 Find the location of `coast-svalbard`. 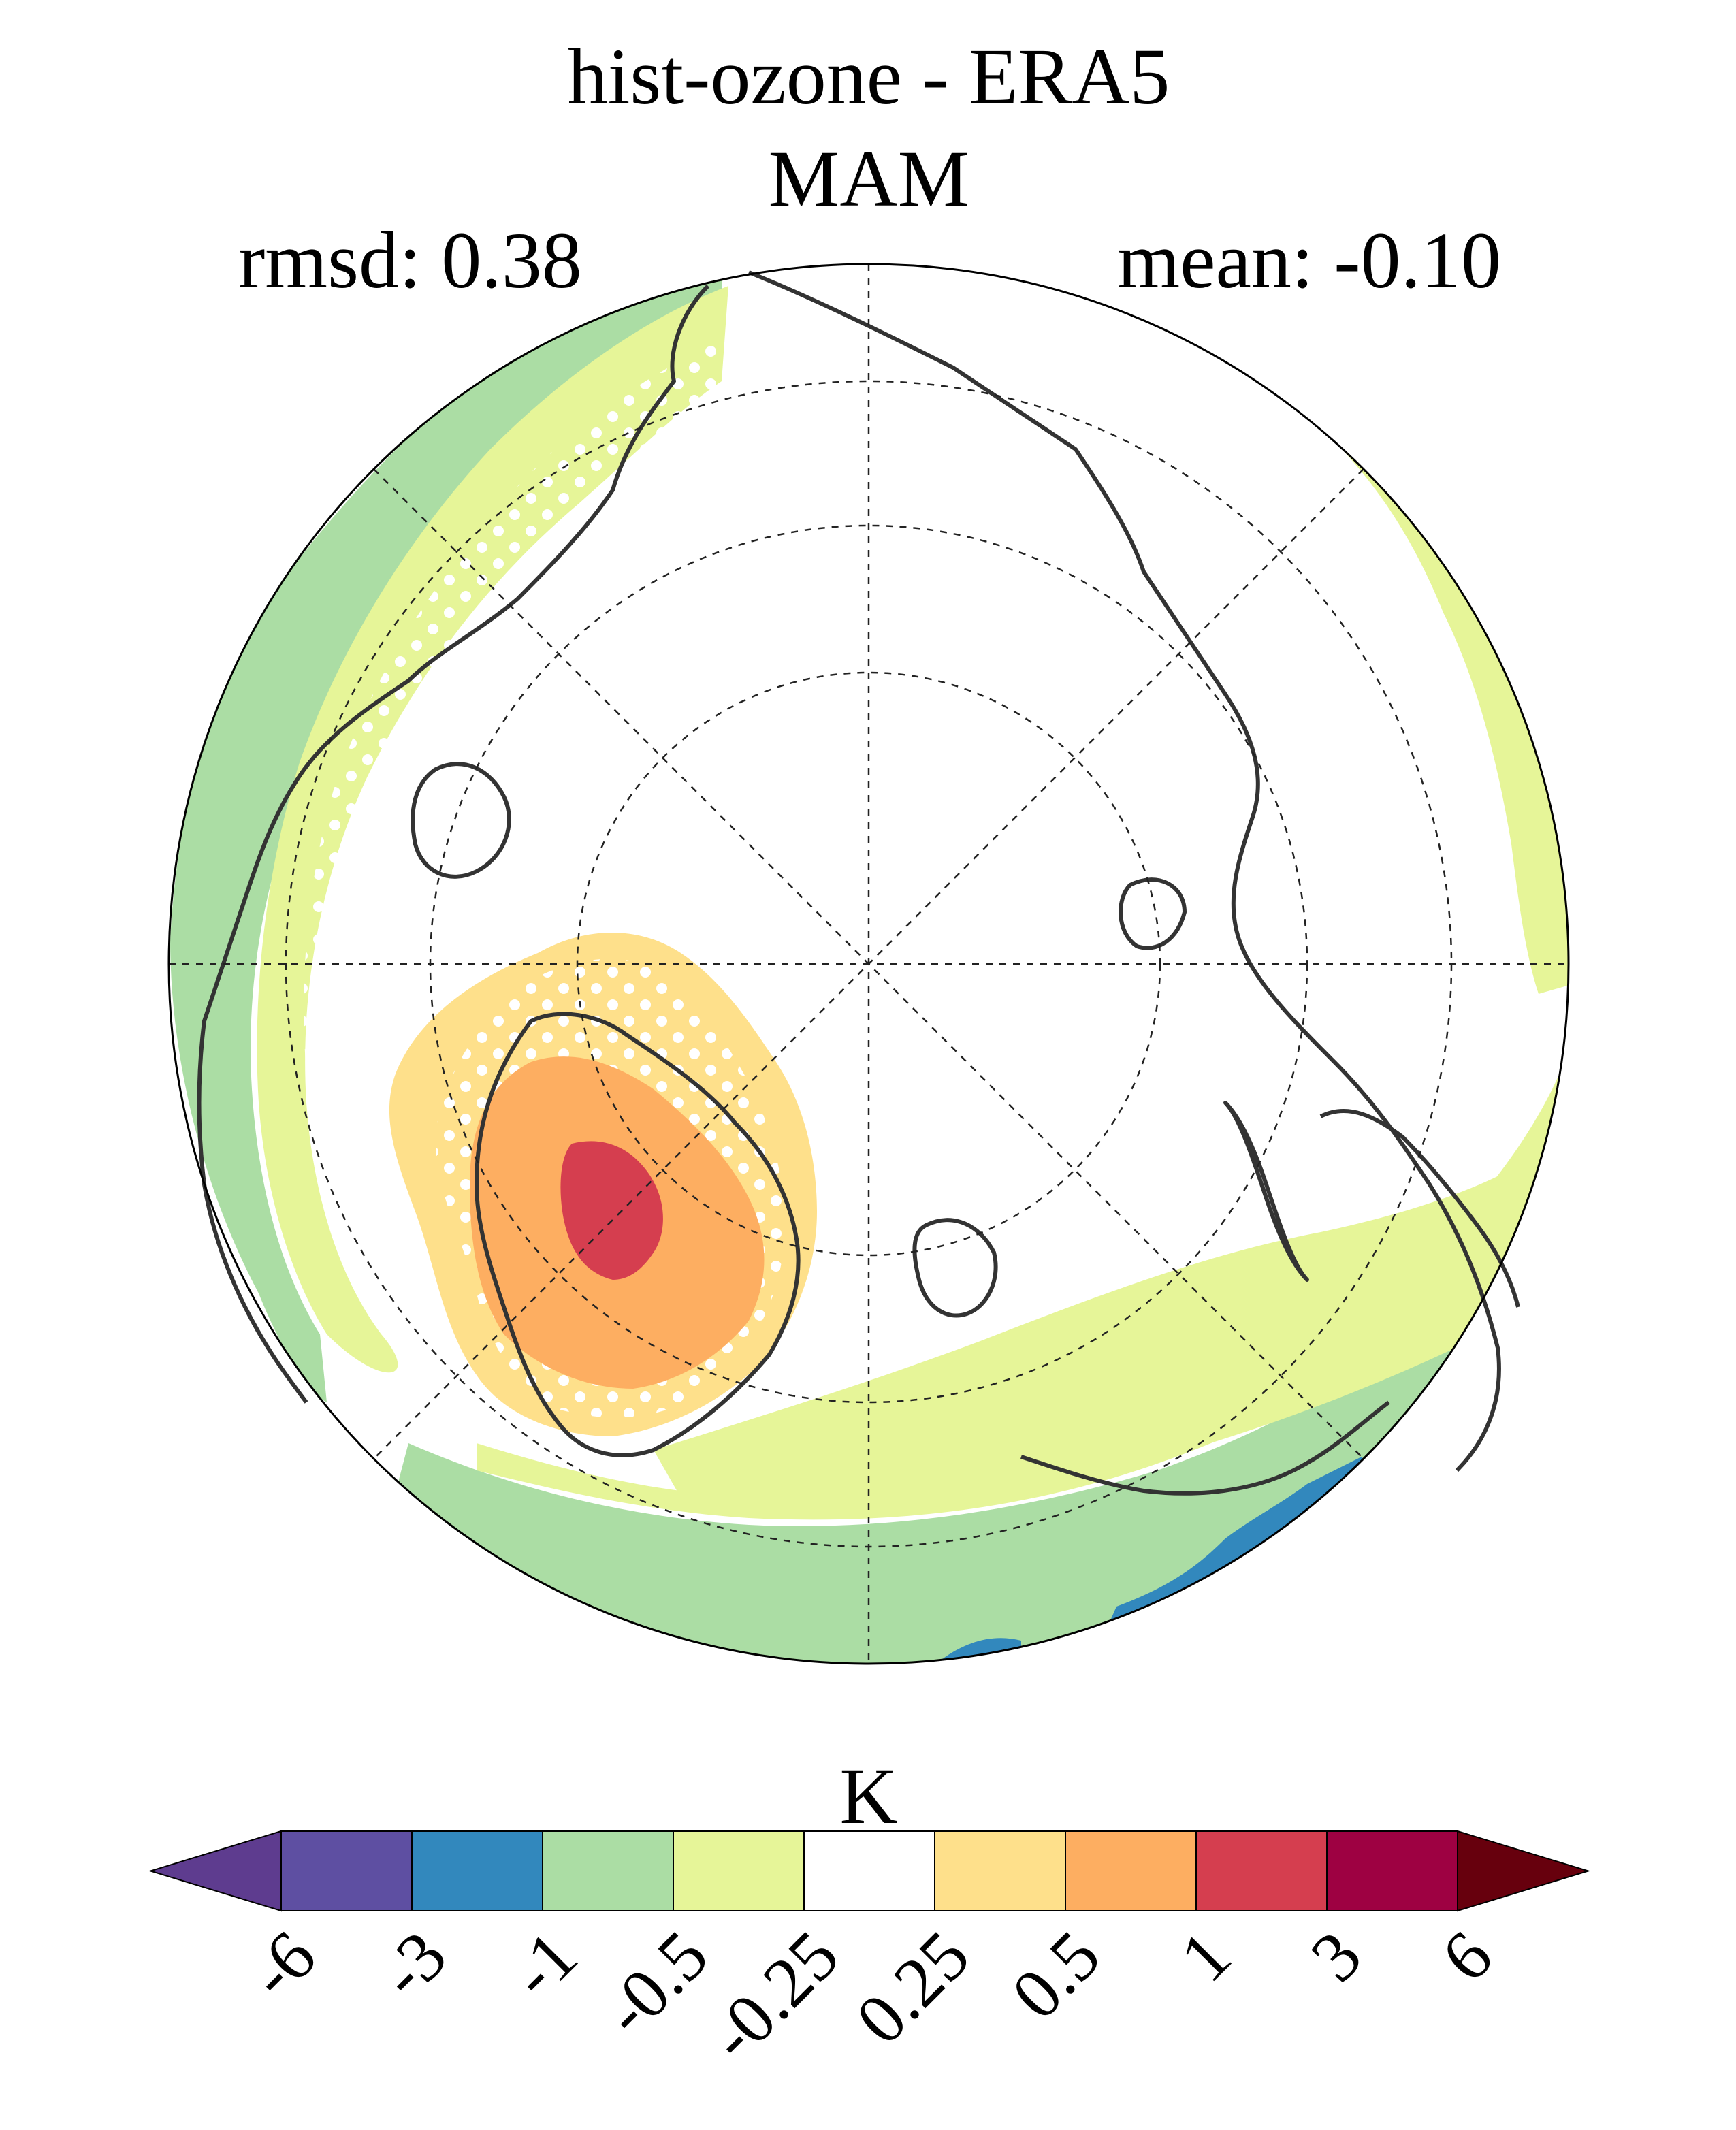

coast-svalbard is located at coordinates (955, 1268).